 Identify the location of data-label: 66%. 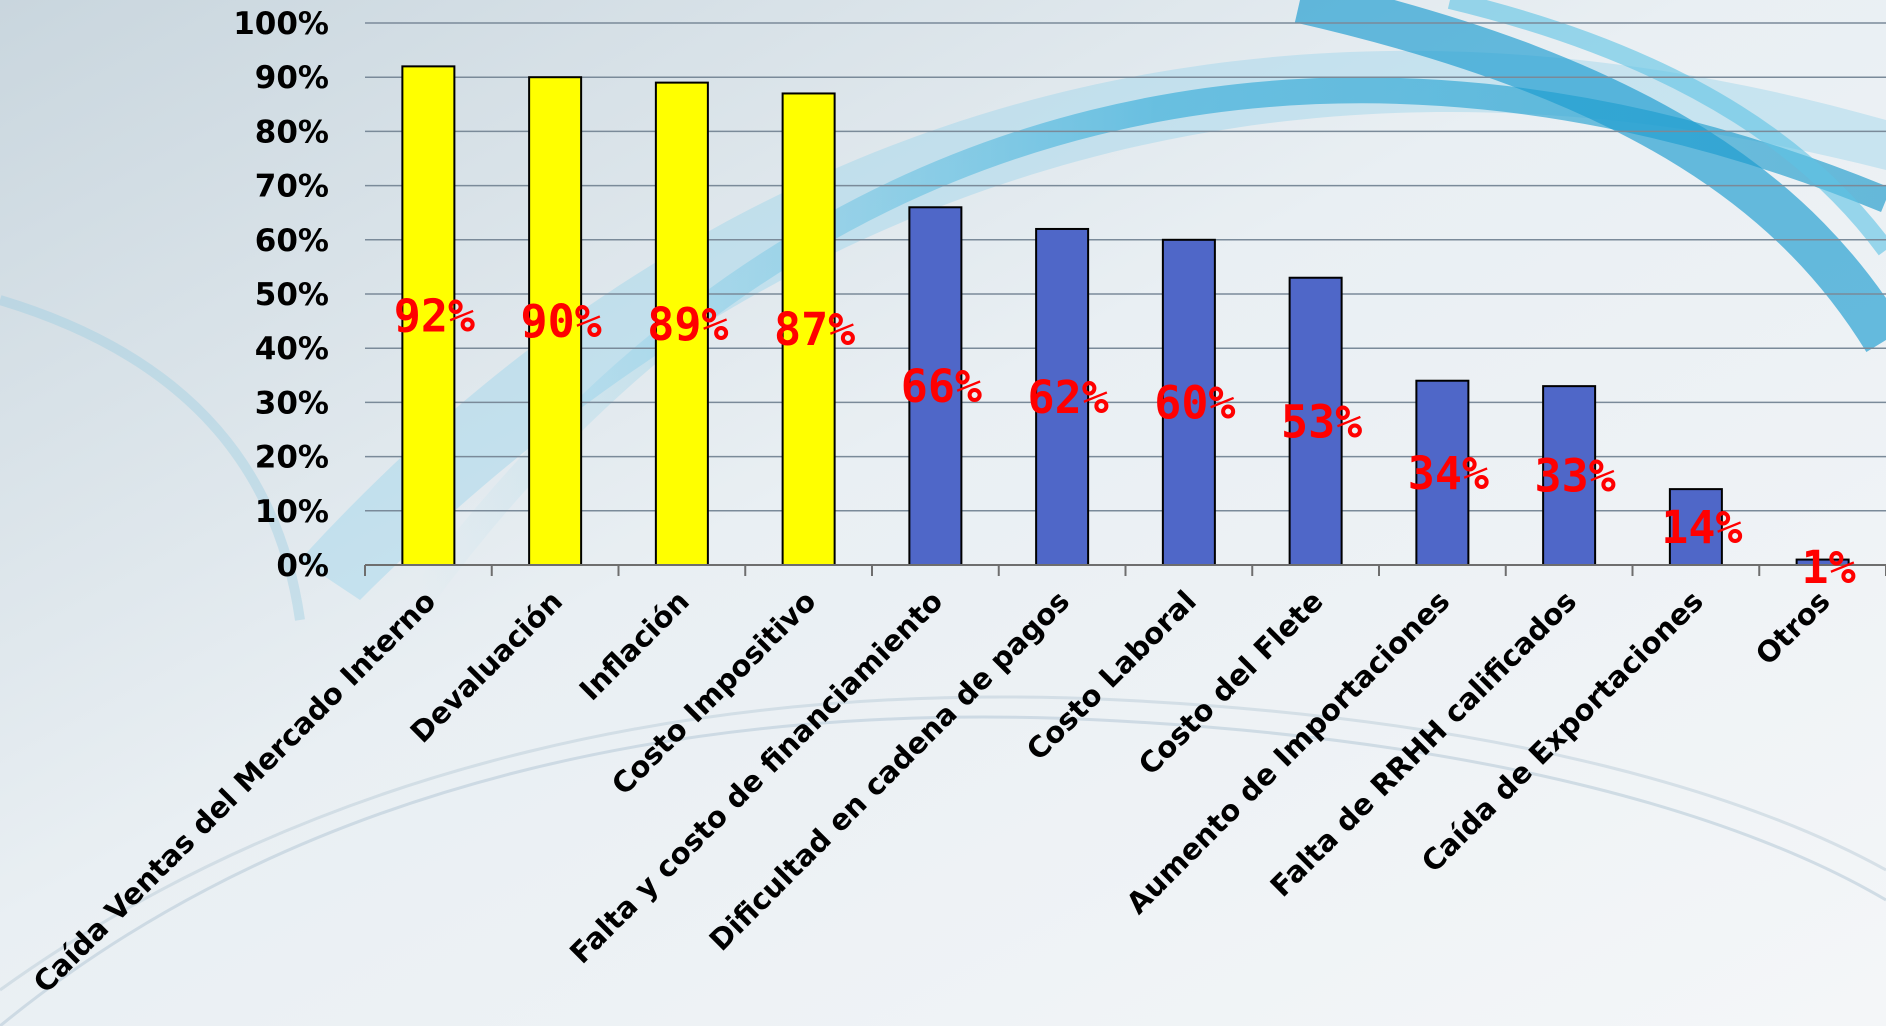
(941, 386).